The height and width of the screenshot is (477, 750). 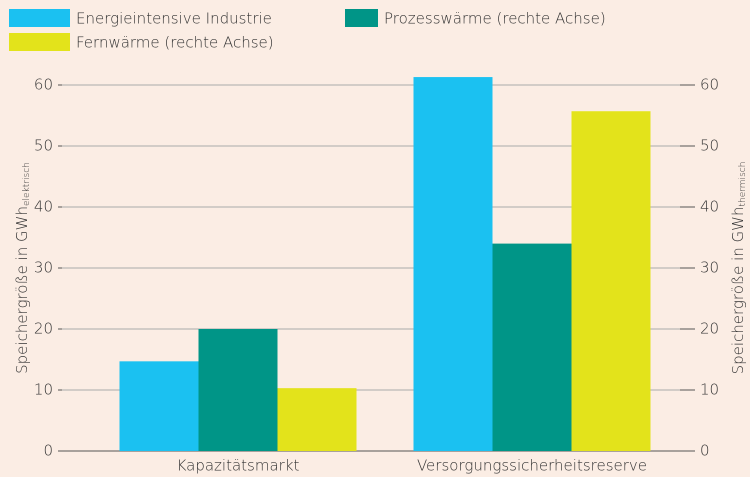 I want to click on y-tick-label: 20, so click(x=43, y=329).